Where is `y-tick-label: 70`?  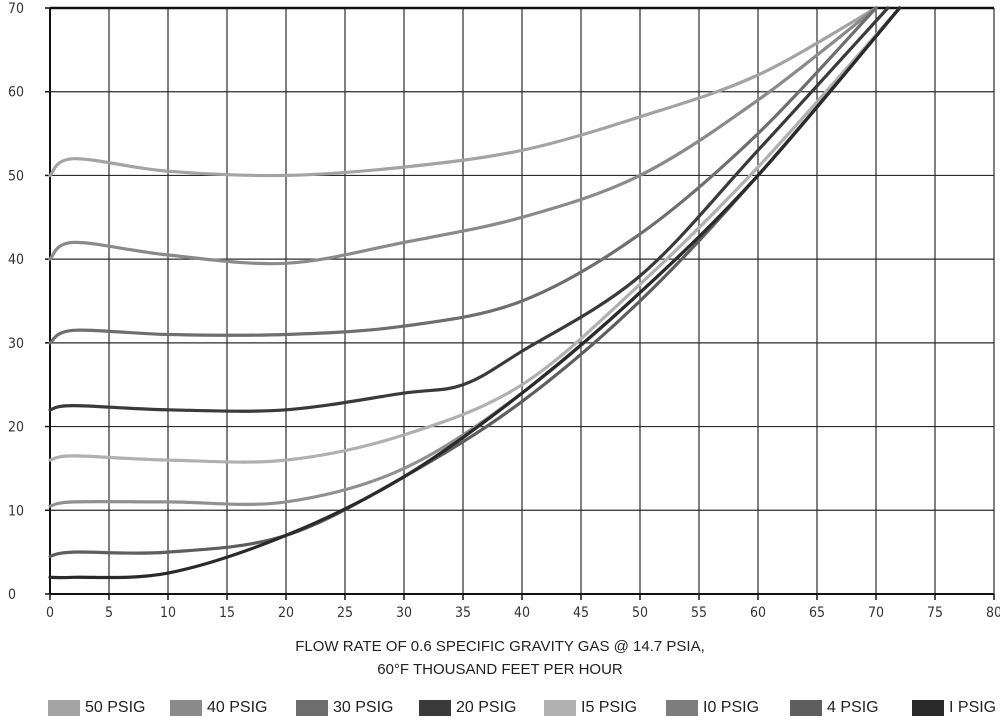
y-tick-label: 70 is located at coordinates (16, 9).